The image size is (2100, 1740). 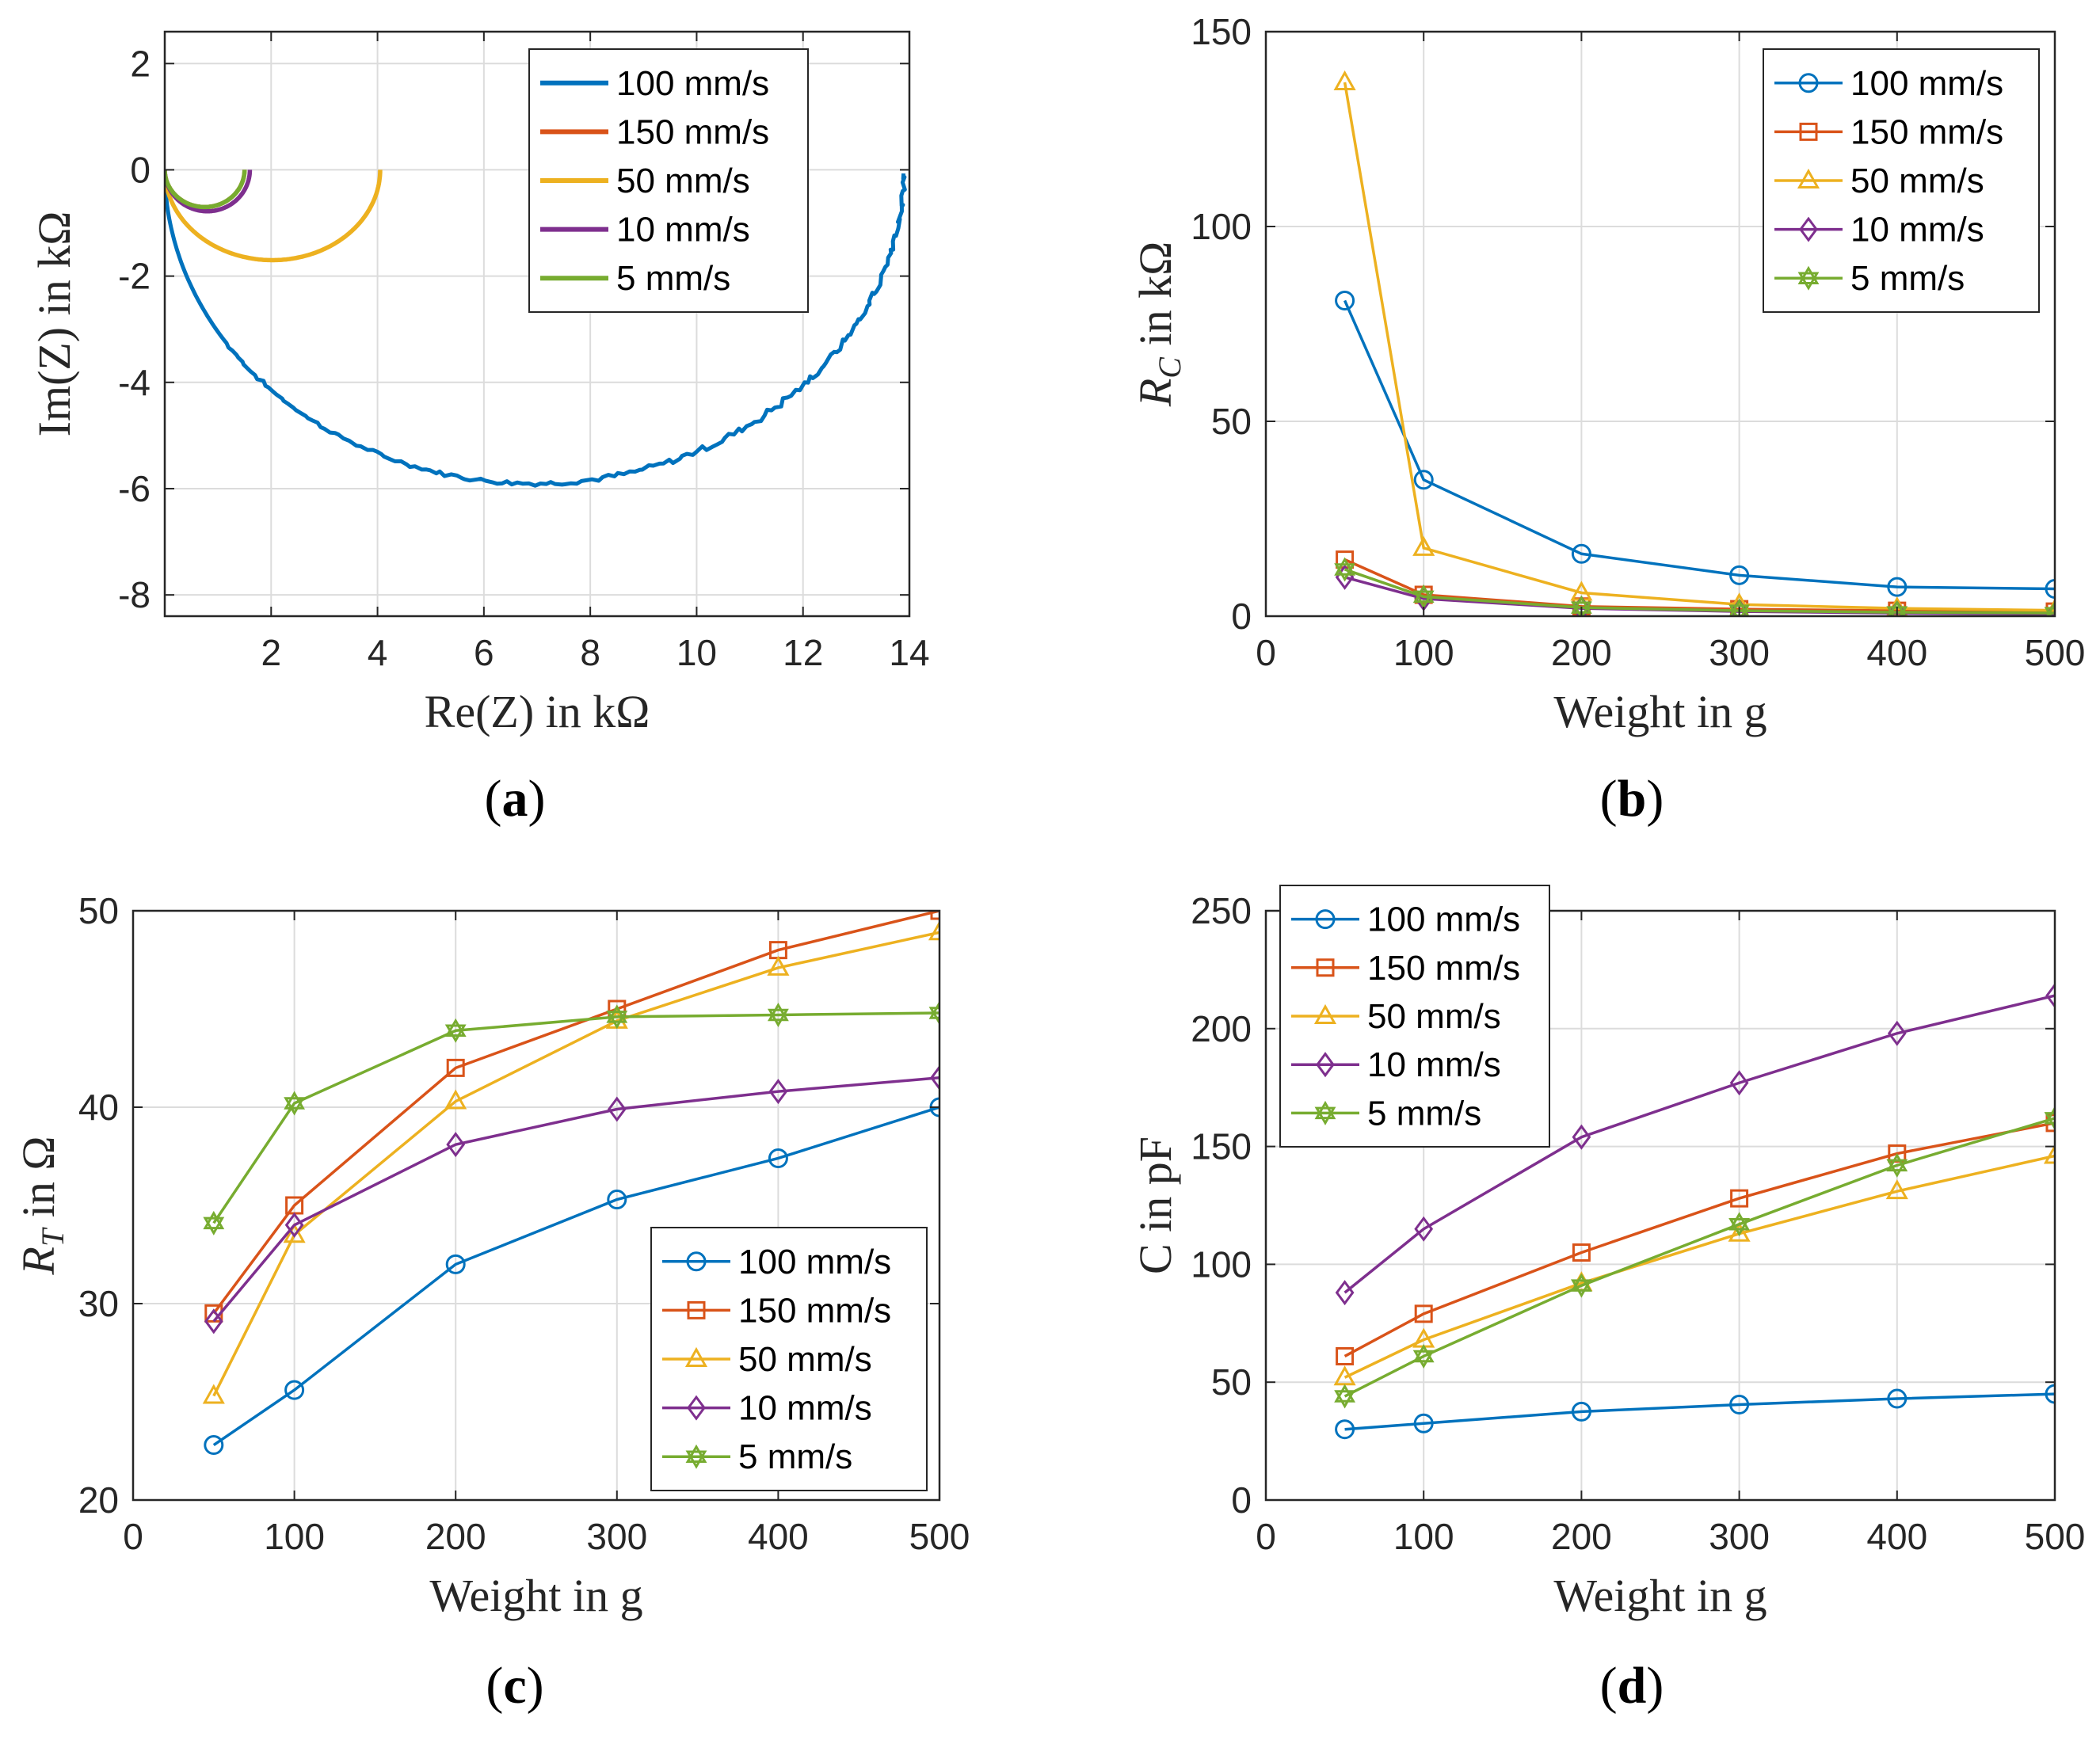 I want to click on y-axis-label: RC in kΩ, so click(x=1158, y=324).